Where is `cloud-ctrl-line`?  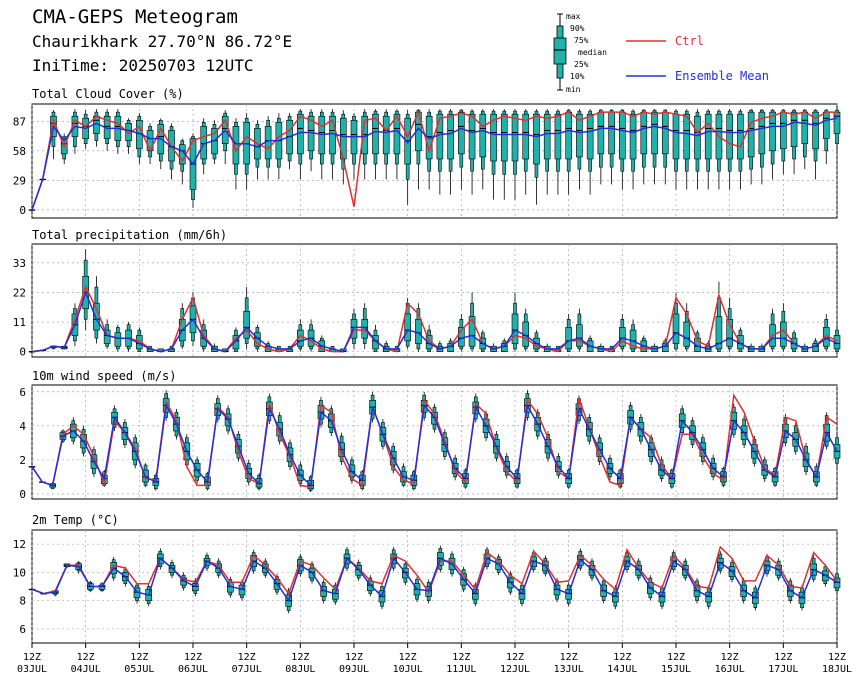 cloud-ctrl-line is located at coordinates (434, 160).